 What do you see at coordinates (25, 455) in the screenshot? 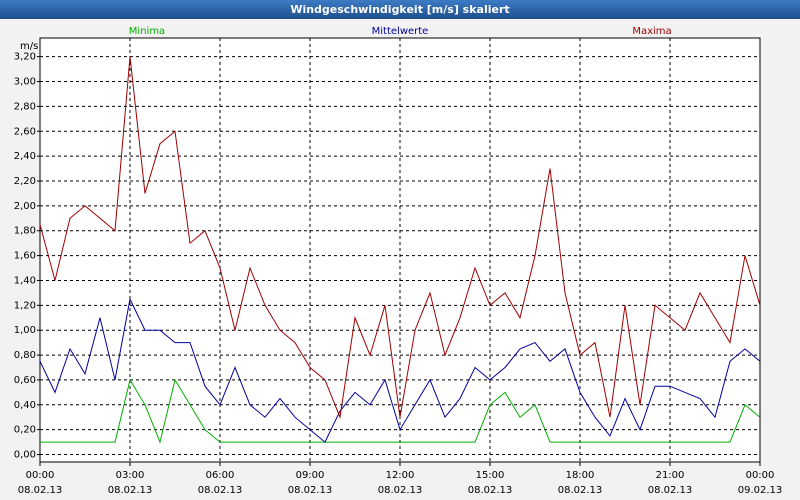
I see `y-tick-label: 0,00` at bounding box center [25, 455].